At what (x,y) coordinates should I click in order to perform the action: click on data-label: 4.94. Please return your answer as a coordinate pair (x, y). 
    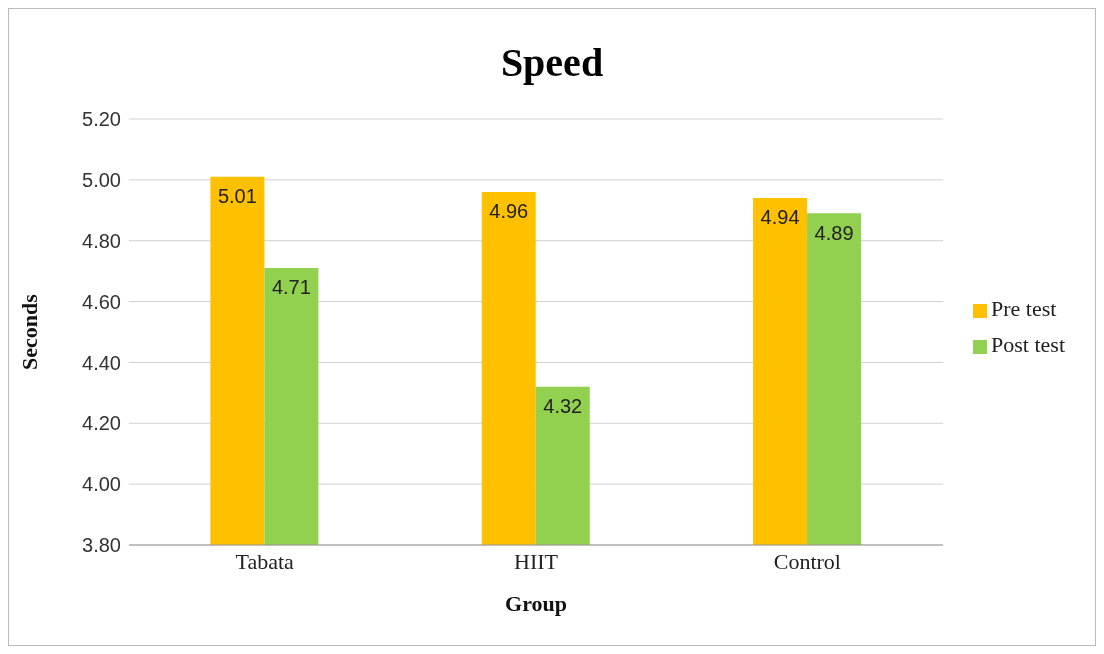
    Looking at the image, I should click on (780, 217).